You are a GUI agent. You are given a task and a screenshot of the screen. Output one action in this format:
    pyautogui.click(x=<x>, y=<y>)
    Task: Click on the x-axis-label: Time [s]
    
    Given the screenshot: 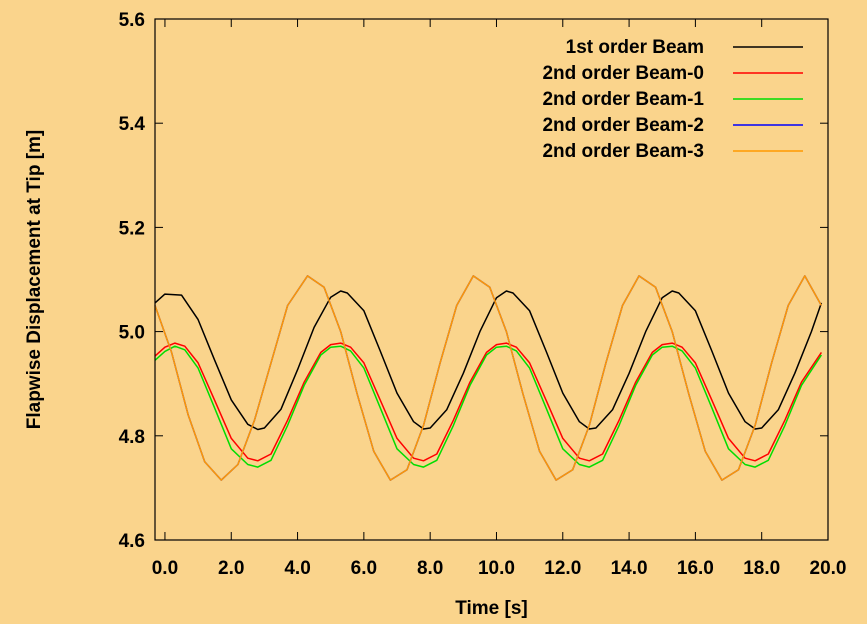 What is the action you would take?
    pyautogui.click(x=491, y=608)
    